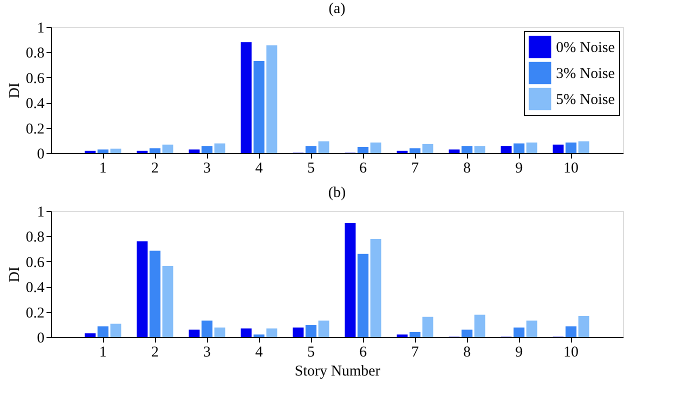 This screenshot has width=694, height=414. Describe the element at coordinates (586, 74) in the screenshot. I see `legend-label: 3% Noise` at that location.